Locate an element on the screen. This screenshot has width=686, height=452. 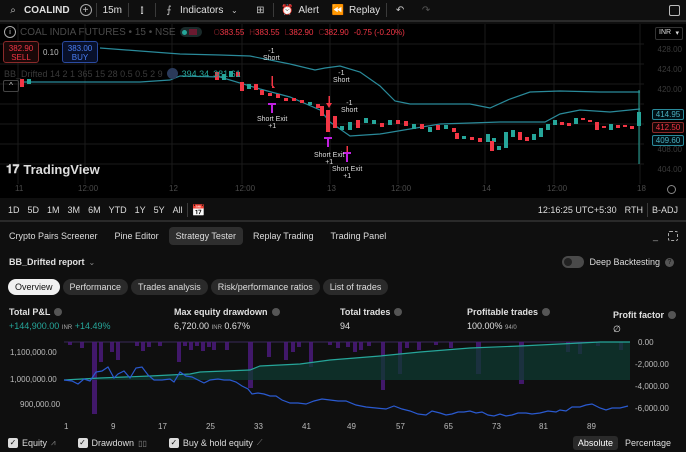
equity-line-icon: ⩘ is located at coordinates (53, 442).